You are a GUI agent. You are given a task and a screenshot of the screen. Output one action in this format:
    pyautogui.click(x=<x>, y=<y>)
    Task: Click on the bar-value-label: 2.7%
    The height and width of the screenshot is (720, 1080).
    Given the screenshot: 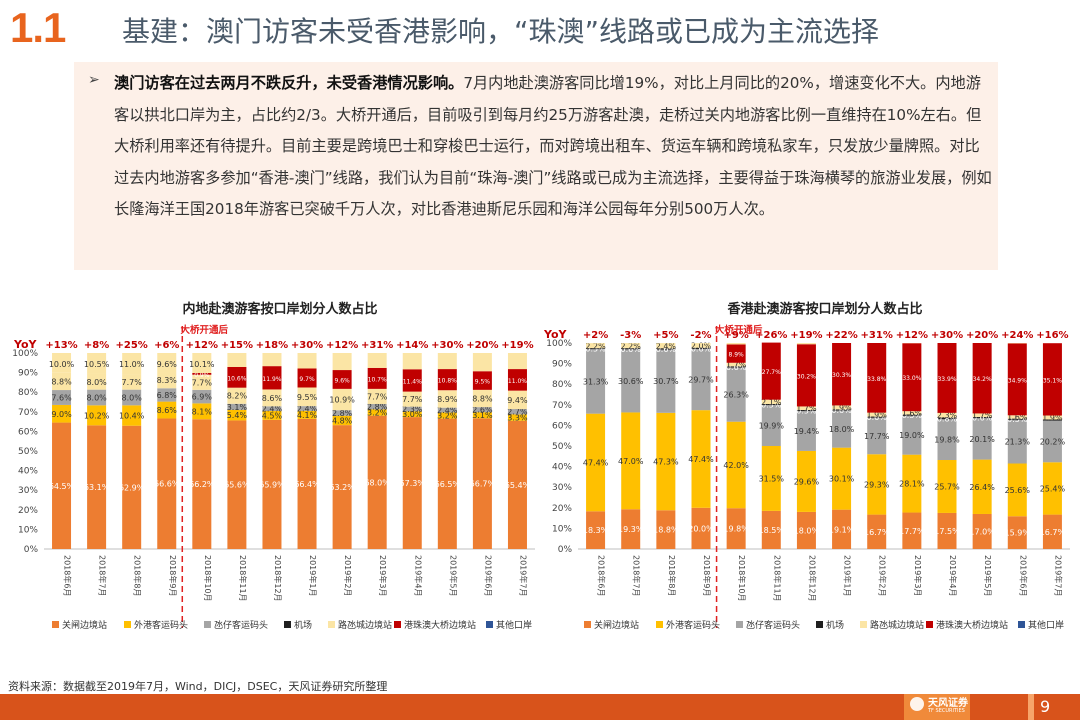 What is the action you would take?
    pyautogui.click(x=517, y=412)
    